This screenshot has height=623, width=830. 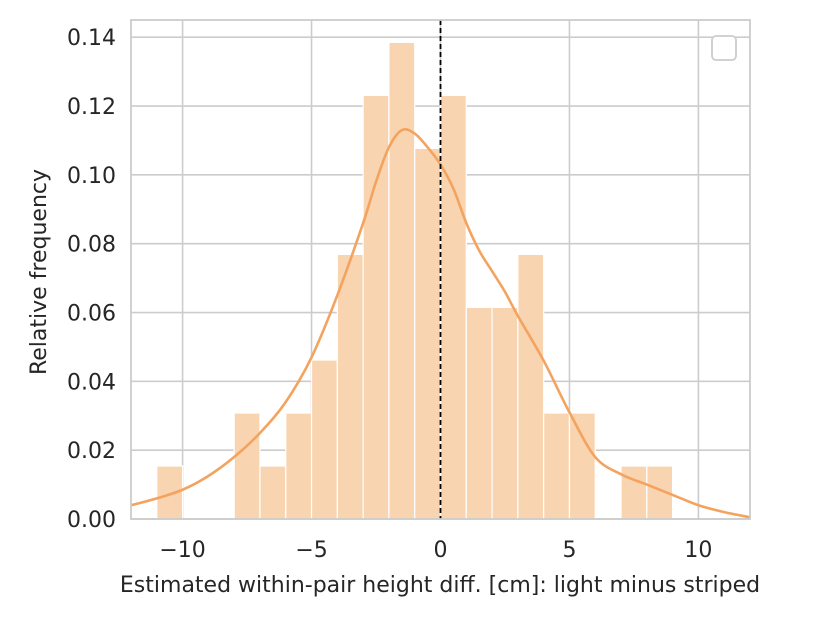 I want to click on x-tick-label: −5, so click(x=311, y=550).